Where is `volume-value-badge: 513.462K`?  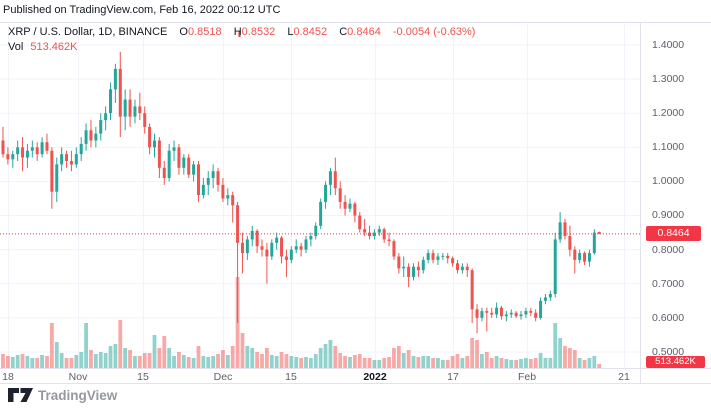
volume-value-badge: 513.462K is located at coordinates (675, 362).